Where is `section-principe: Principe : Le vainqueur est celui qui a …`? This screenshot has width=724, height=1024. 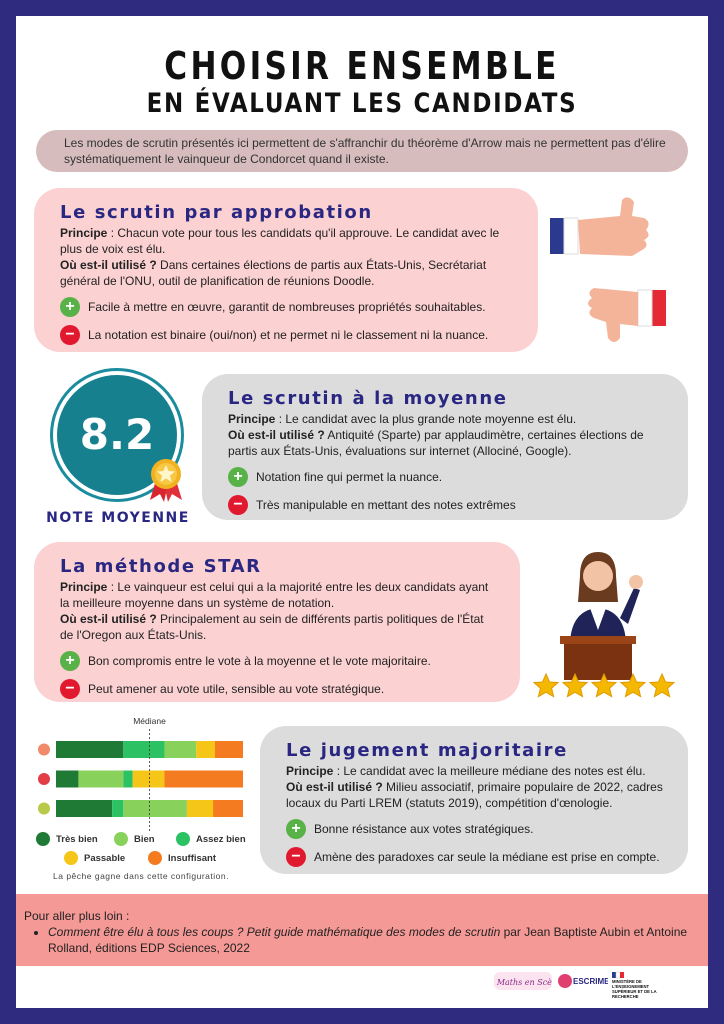
section-principe: Principe : Le vainqueur est celui qui a … is located at coordinates (280, 595).